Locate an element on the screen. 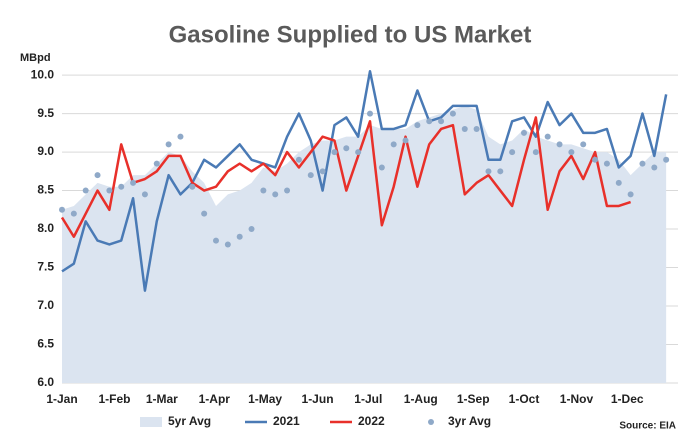  y-tick-label: 8.5 is located at coordinates (45, 190).